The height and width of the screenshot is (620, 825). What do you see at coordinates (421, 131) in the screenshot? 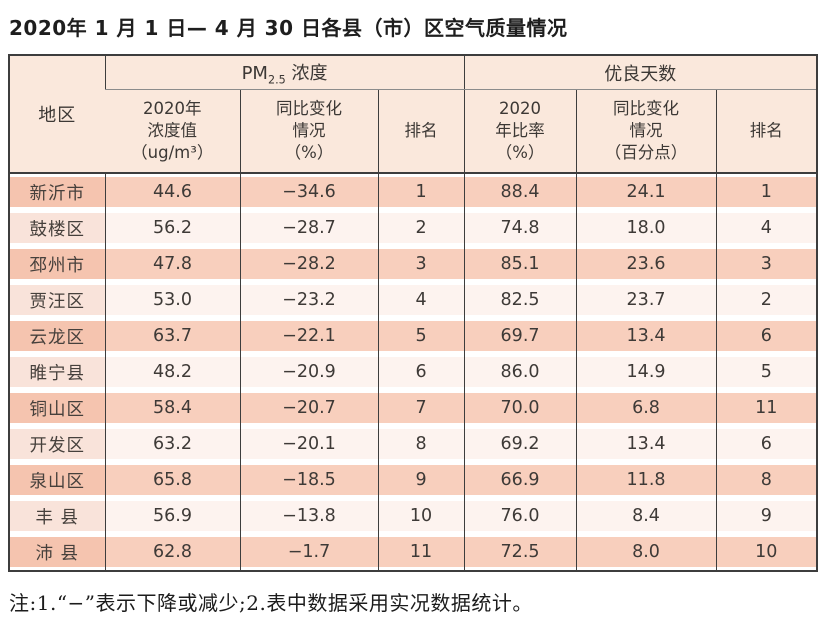
I see `col-header-pm-rank: 排名` at bounding box center [421, 131].